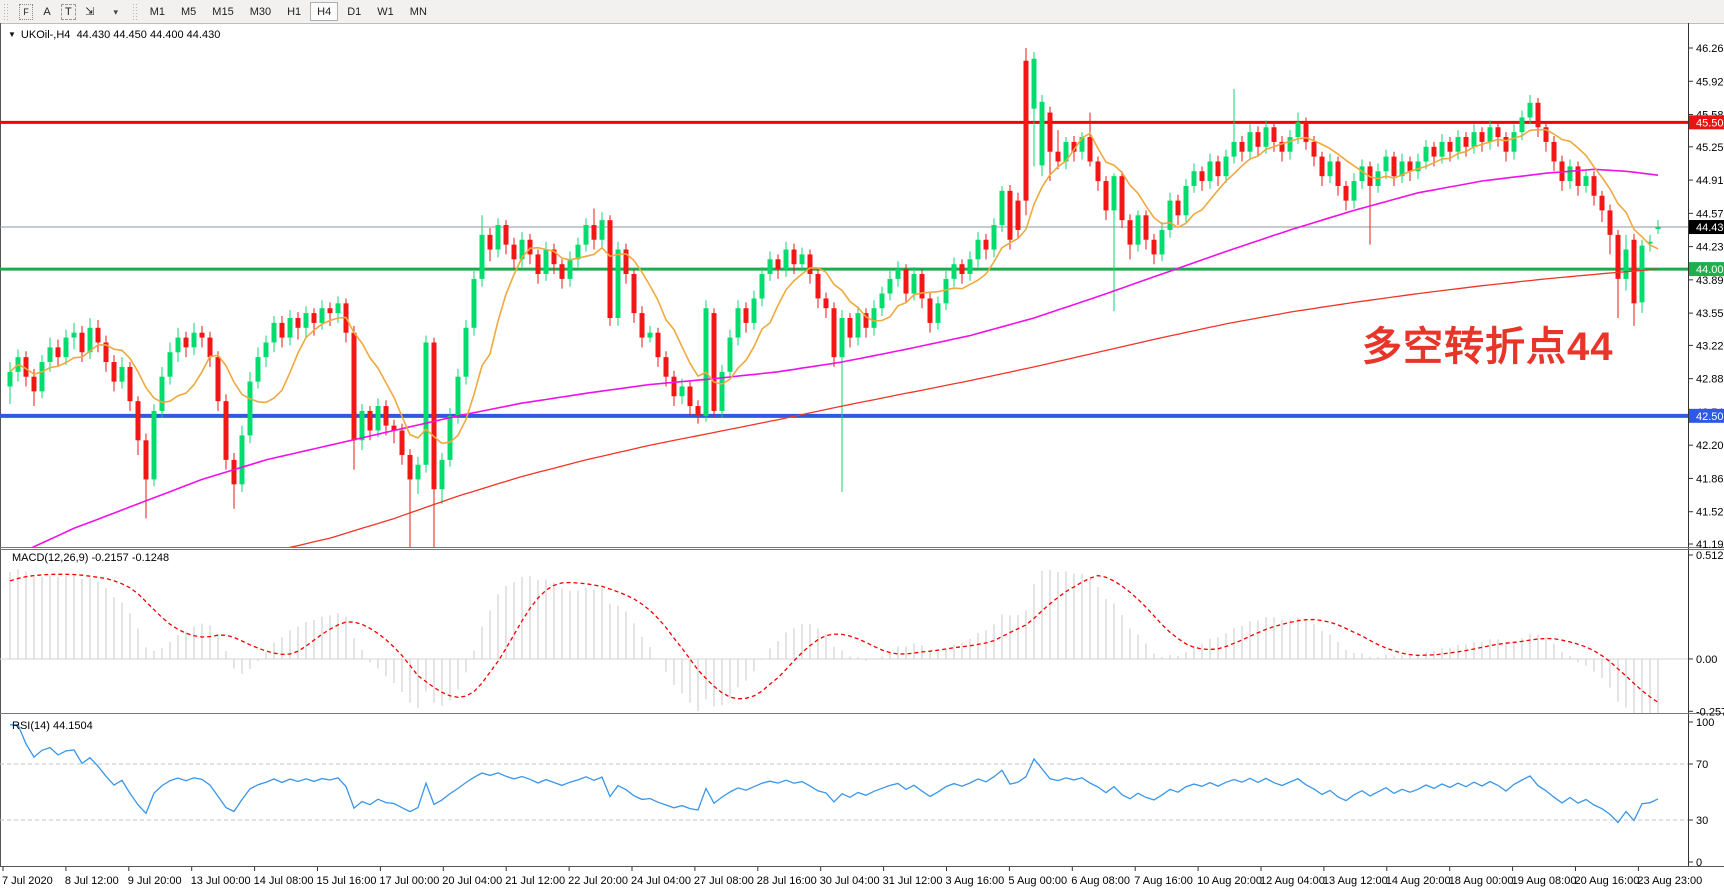  I want to click on rsi-axis: 100 70 30 0, so click(1701, 793).